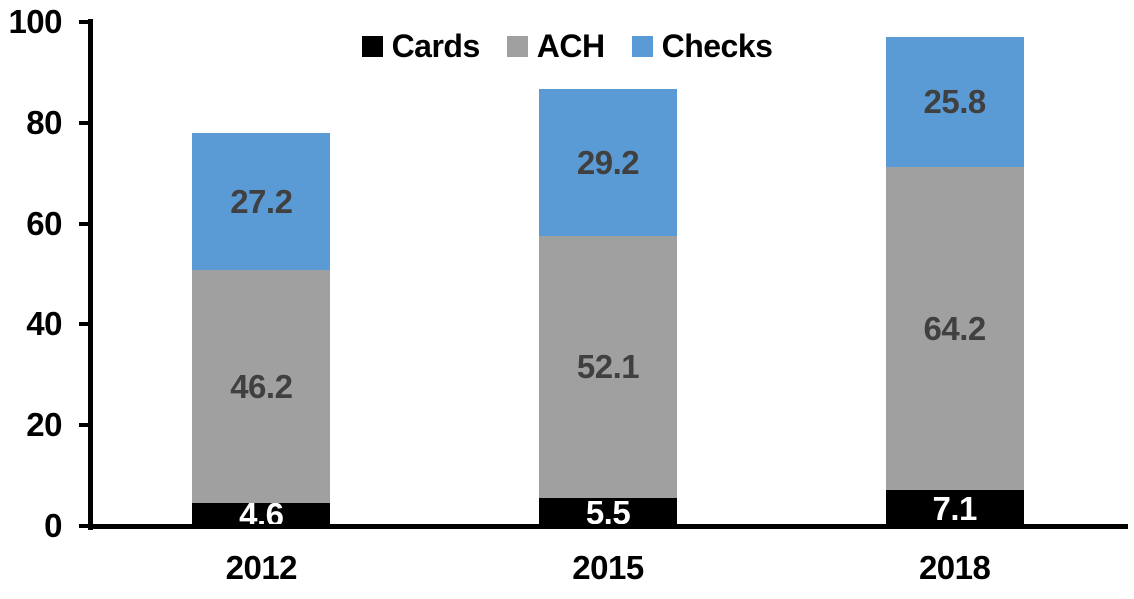 This screenshot has width=1134, height=599. What do you see at coordinates (44, 122) in the screenshot?
I see `y-axis-tick-label: 80` at bounding box center [44, 122].